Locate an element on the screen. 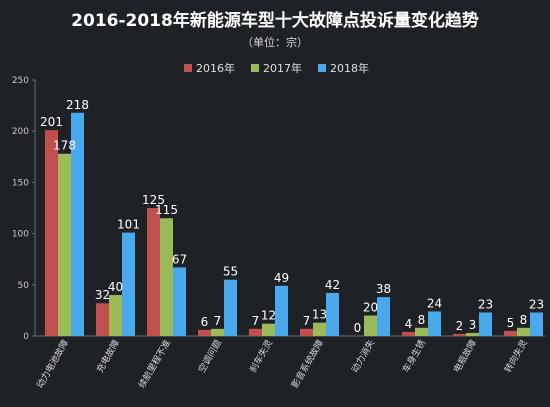 The height and width of the screenshot is (407, 550). bar-value-label: 3 is located at coordinates (473, 325).